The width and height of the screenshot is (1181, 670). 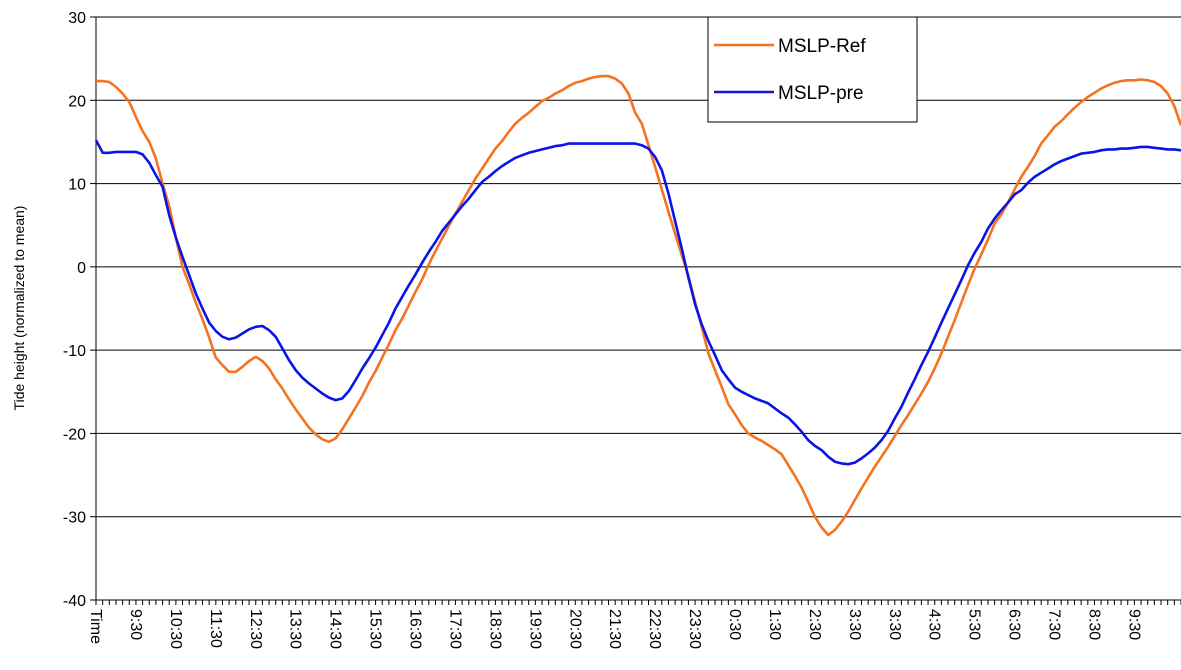 What do you see at coordinates (1054, 624) in the screenshot?
I see `x-tick-label: 7:30` at bounding box center [1054, 624].